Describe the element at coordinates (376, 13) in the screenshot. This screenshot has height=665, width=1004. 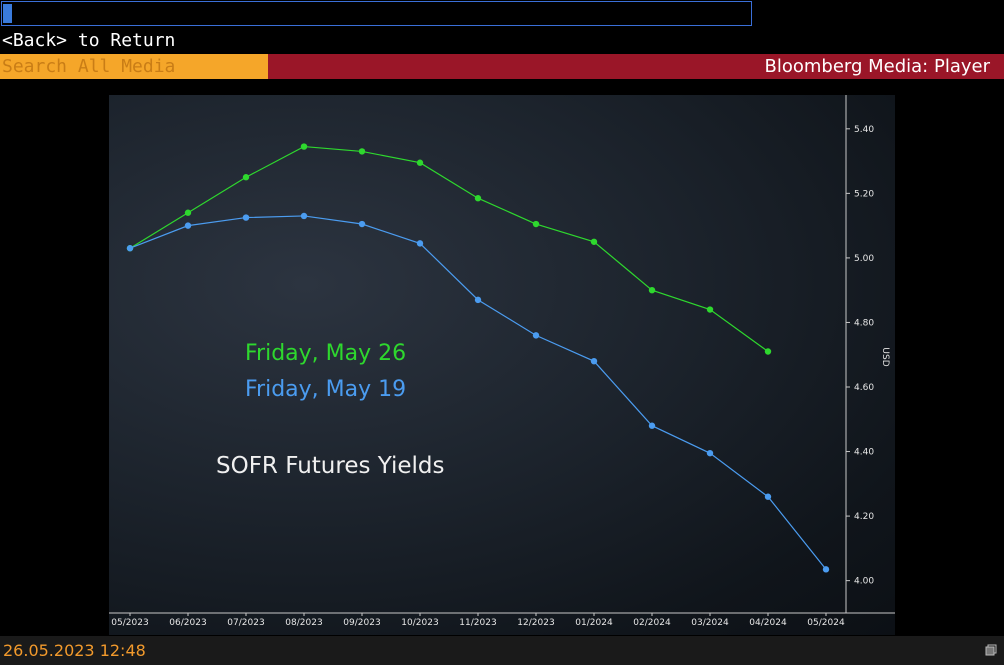
I see `command-line-input` at that location.